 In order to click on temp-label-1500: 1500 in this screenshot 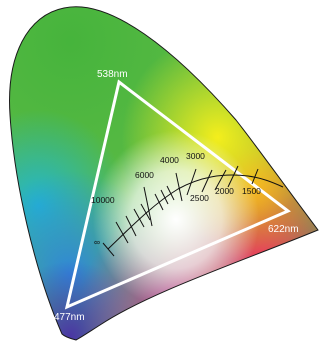, I will do `click(251, 191)`.